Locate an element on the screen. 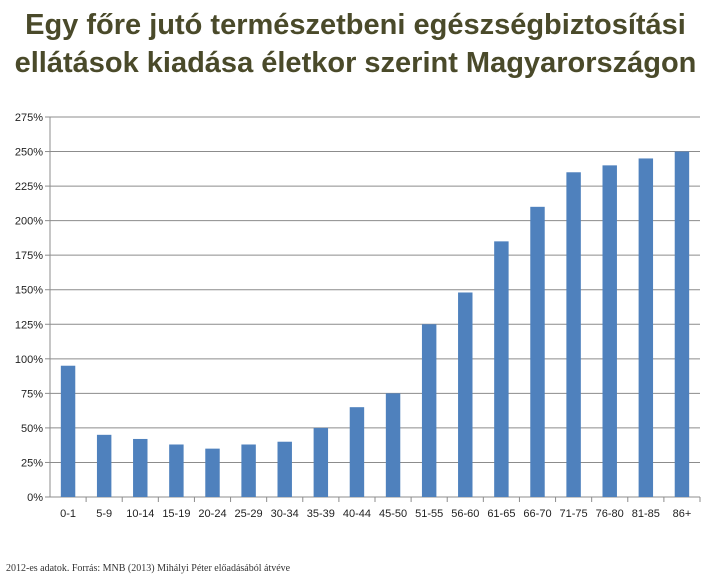 Image resolution: width=711 pixels, height=580 pixels. y-tick-label: 150% is located at coordinates (29, 291).